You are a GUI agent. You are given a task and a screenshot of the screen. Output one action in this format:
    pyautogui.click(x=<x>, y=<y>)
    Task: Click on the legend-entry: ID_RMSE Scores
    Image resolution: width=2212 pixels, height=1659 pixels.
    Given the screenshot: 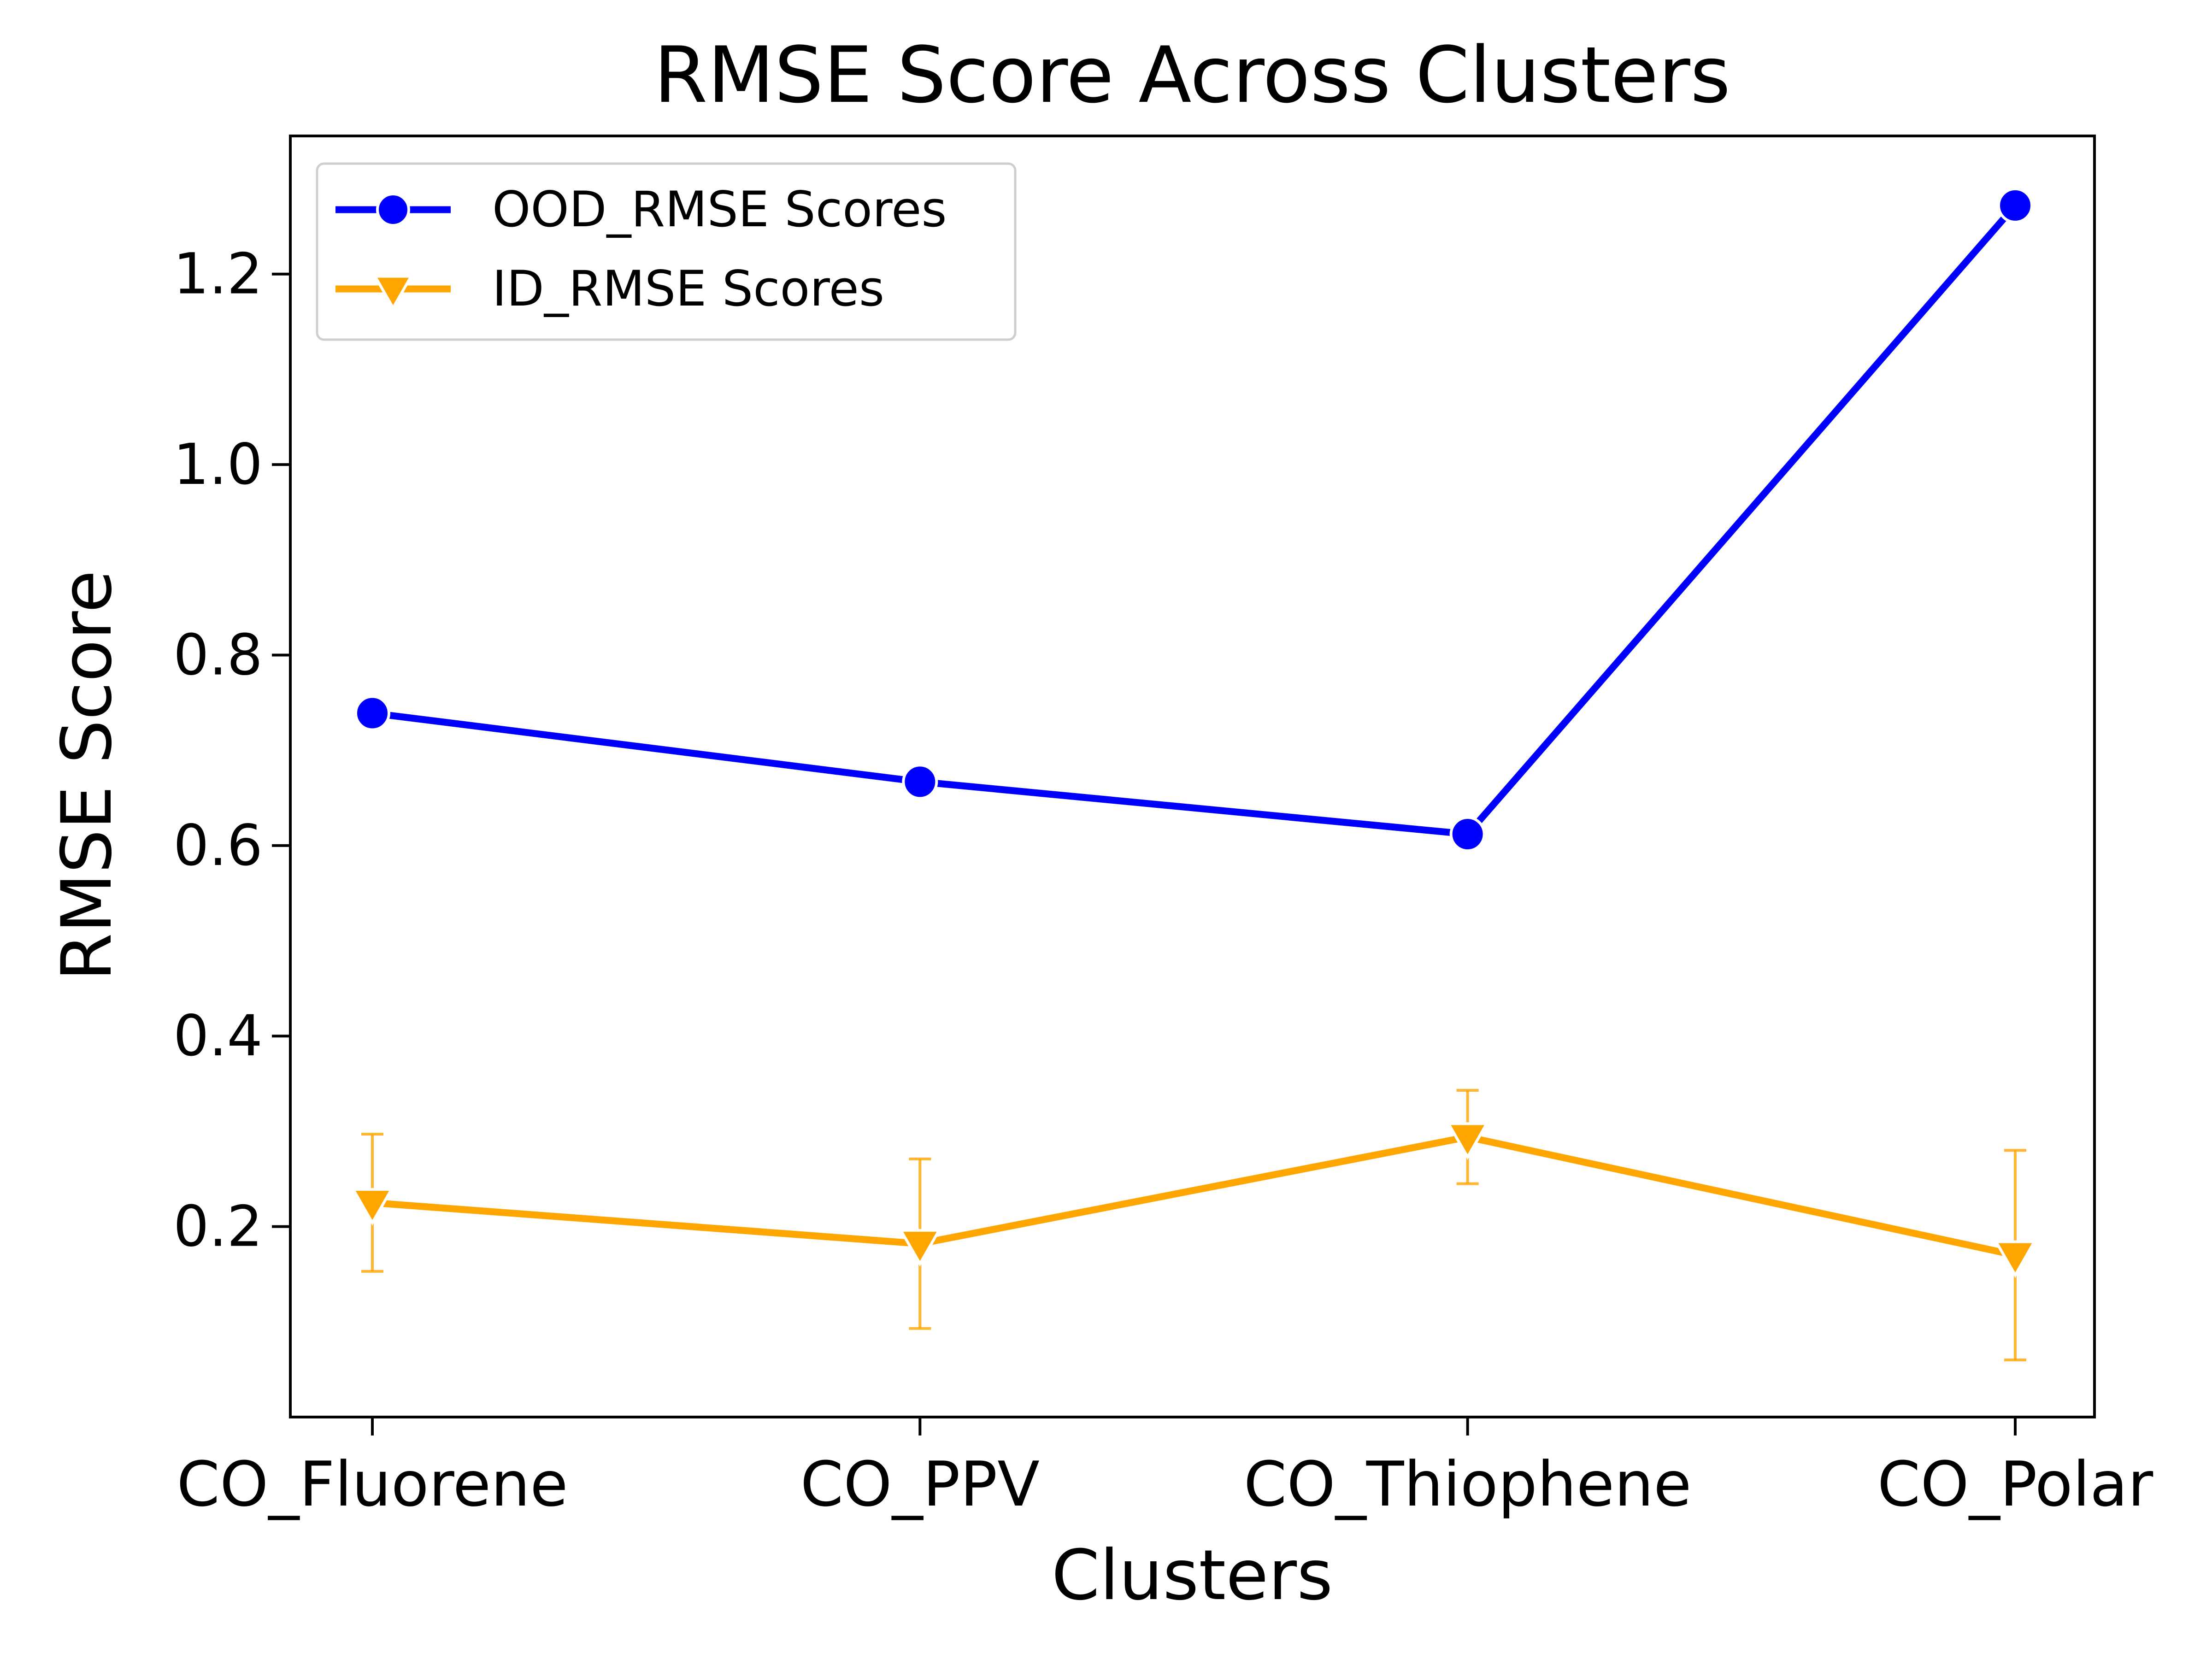 What is the action you would take?
    pyautogui.click(x=609, y=288)
    